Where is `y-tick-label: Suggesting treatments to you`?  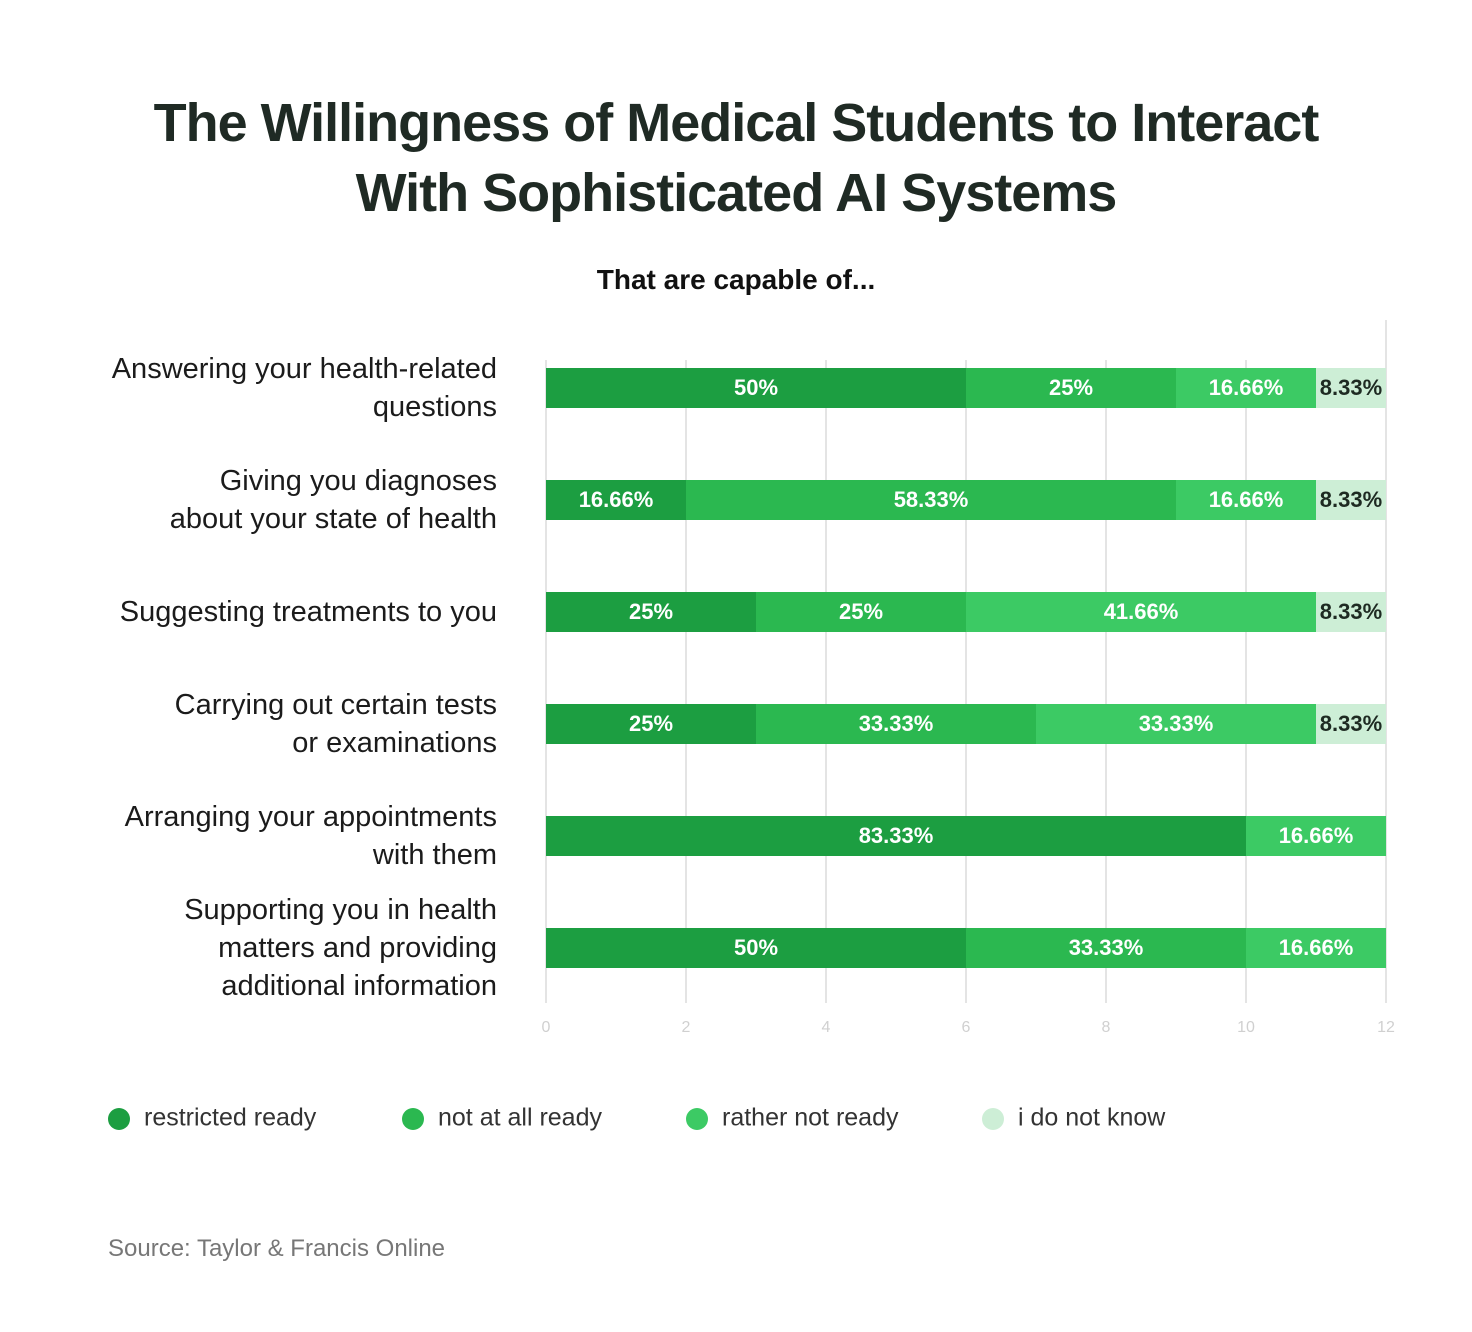 y-tick-label: Suggesting treatments to you is located at coordinates (308, 612).